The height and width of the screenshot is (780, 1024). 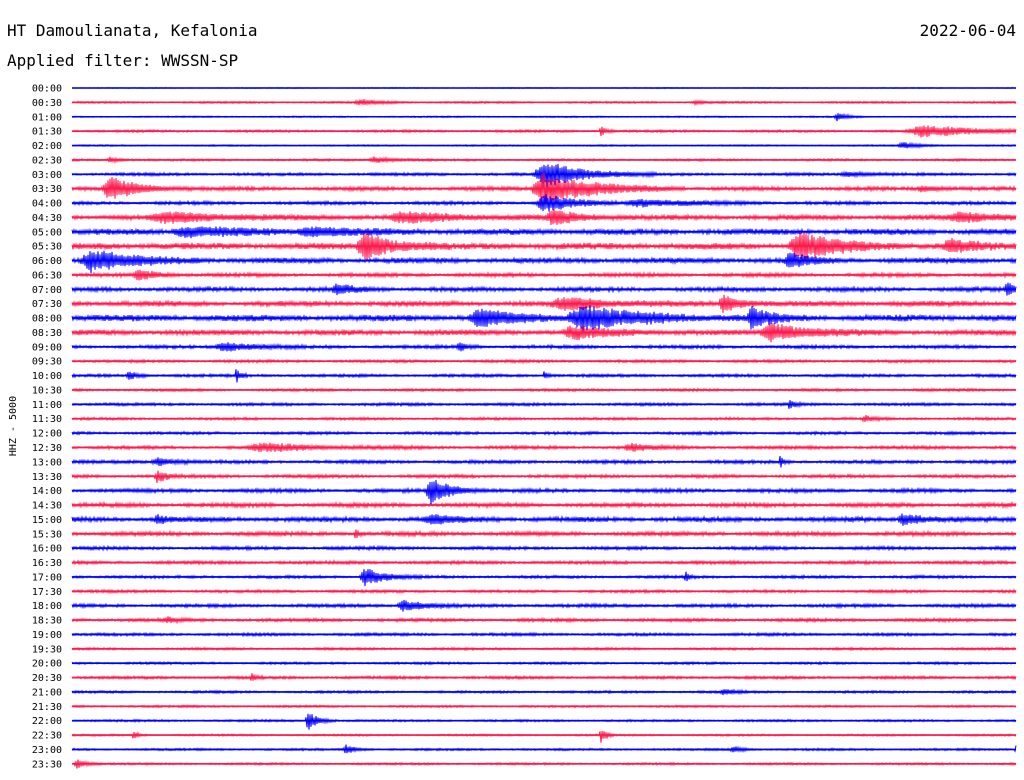 What do you see at coordinates (47, 218) in the screenshot?
I see `row-time-label: 04:30` at bounding box center [47, 218].